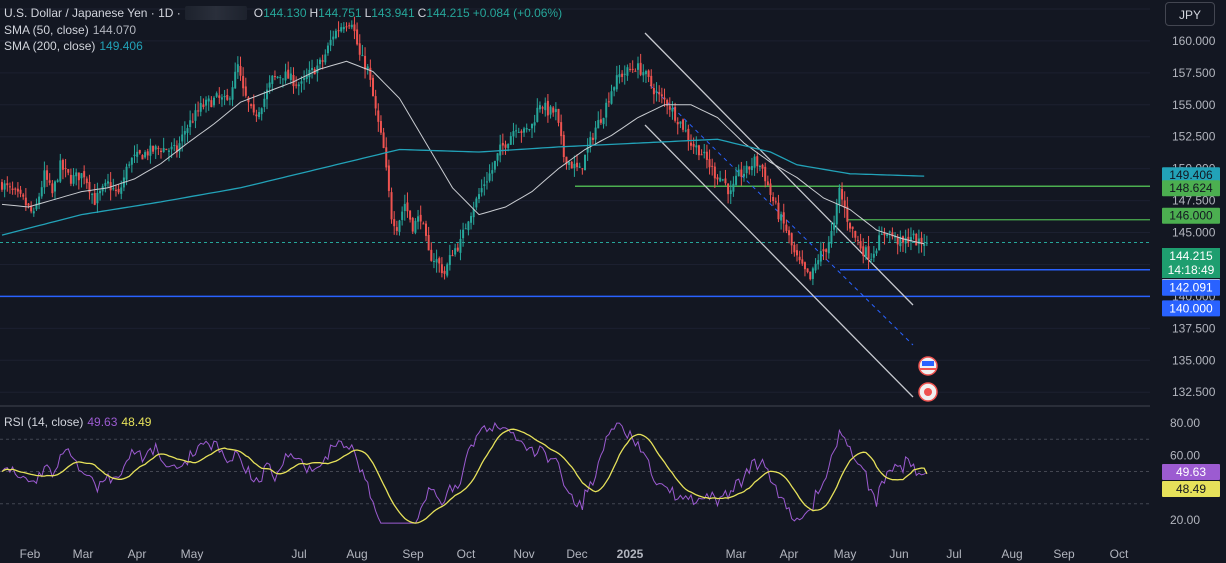 The height and width of the screenshot is (563, 1226). What do you see at coordinates (70, 30) in the screenshot?
I see `sma50-legend: SMA (50, close) 144.070` at bounding box center [70, 30].